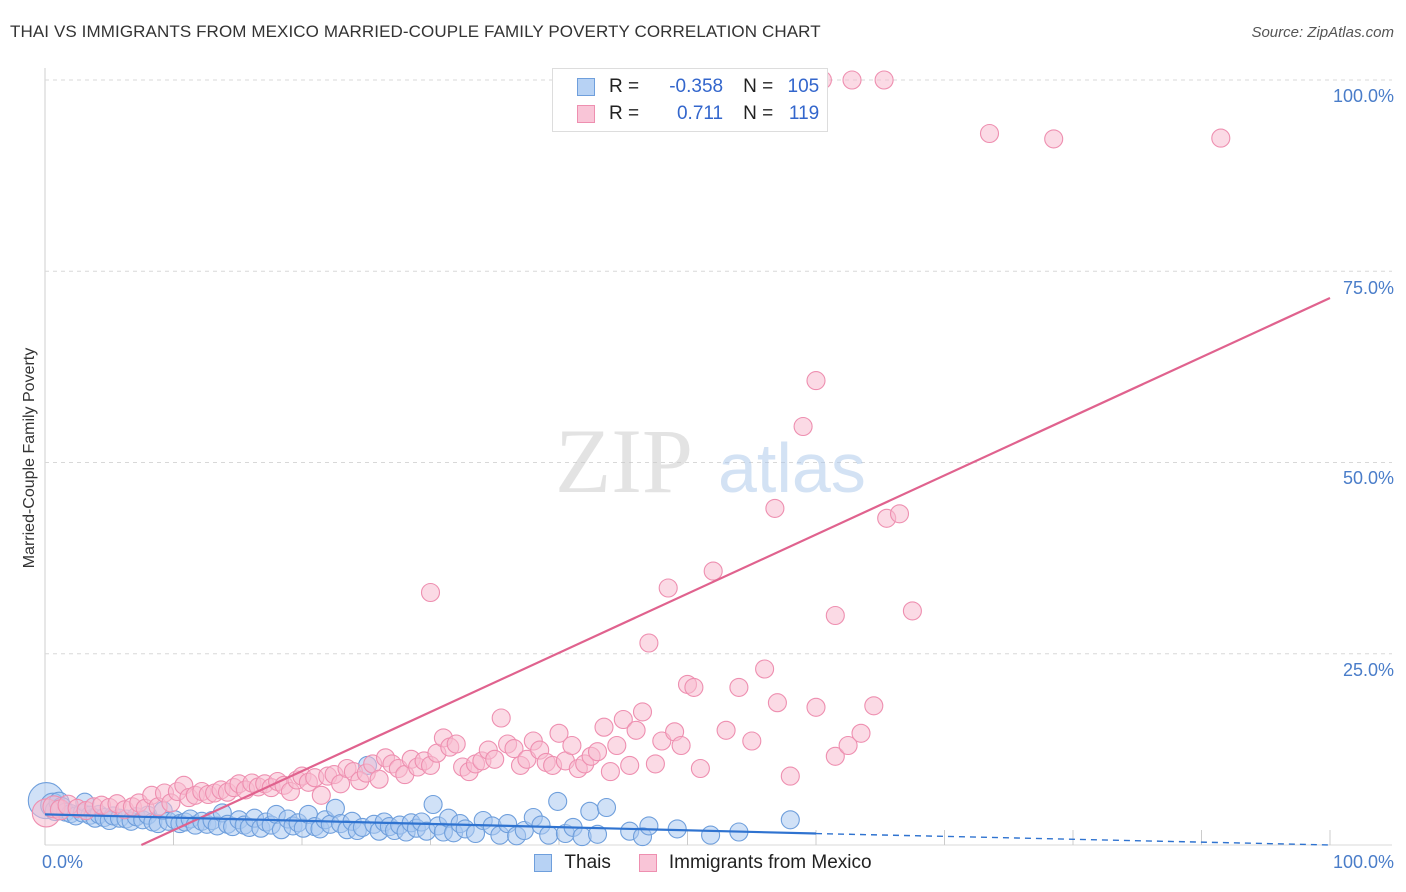 The width and height of the screenshot is (1406, 892). I want to click on thai-trend-extension, so click(1073, 839).